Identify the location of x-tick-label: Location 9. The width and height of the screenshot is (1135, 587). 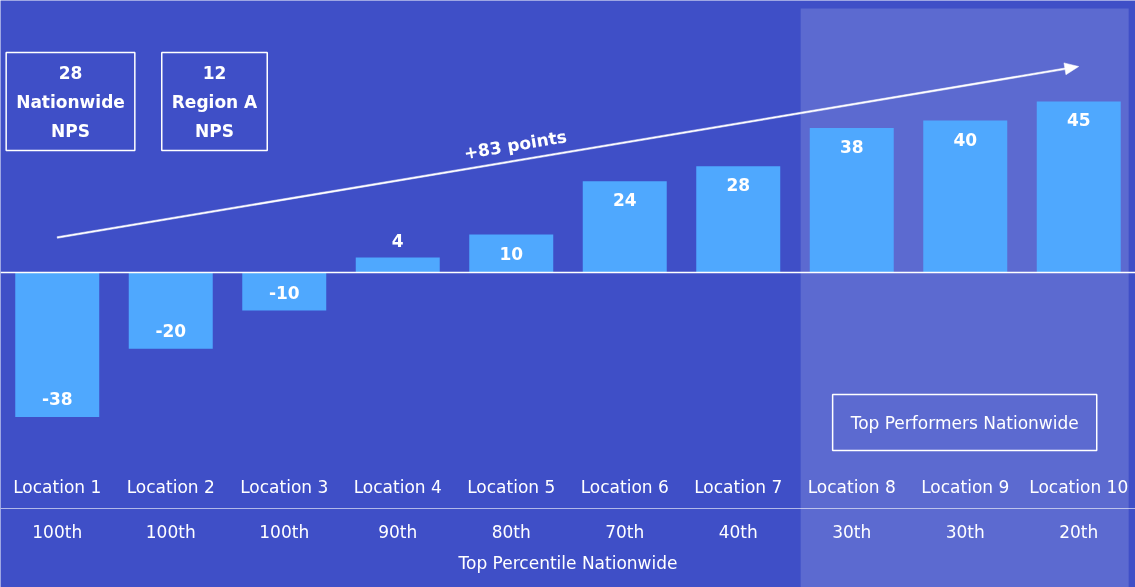
(965, 486).